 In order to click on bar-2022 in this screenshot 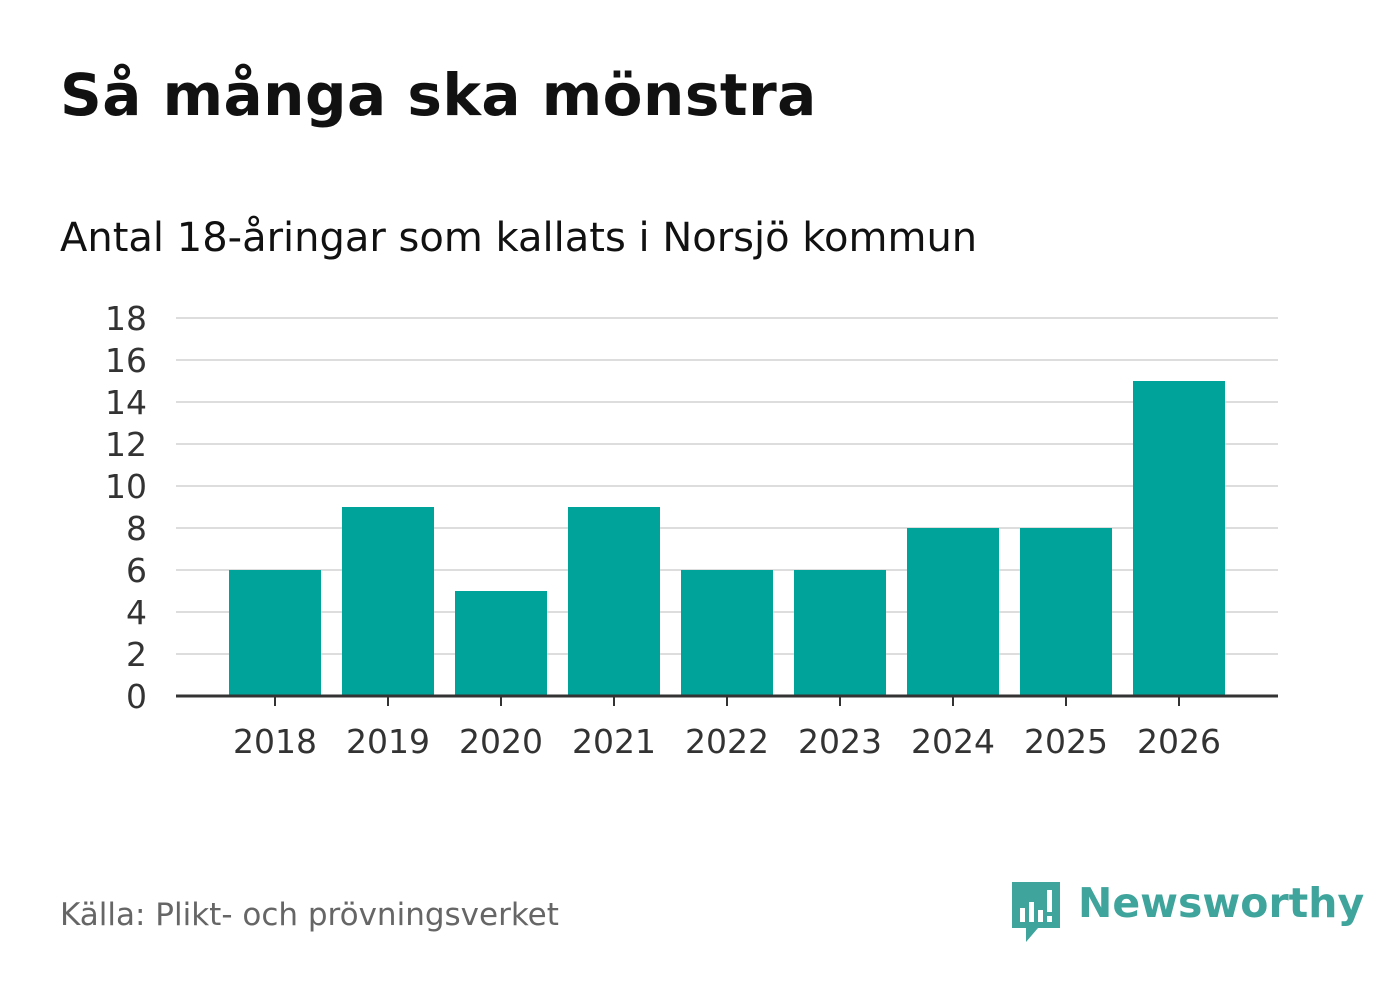, I will do `click(727, 633)`.